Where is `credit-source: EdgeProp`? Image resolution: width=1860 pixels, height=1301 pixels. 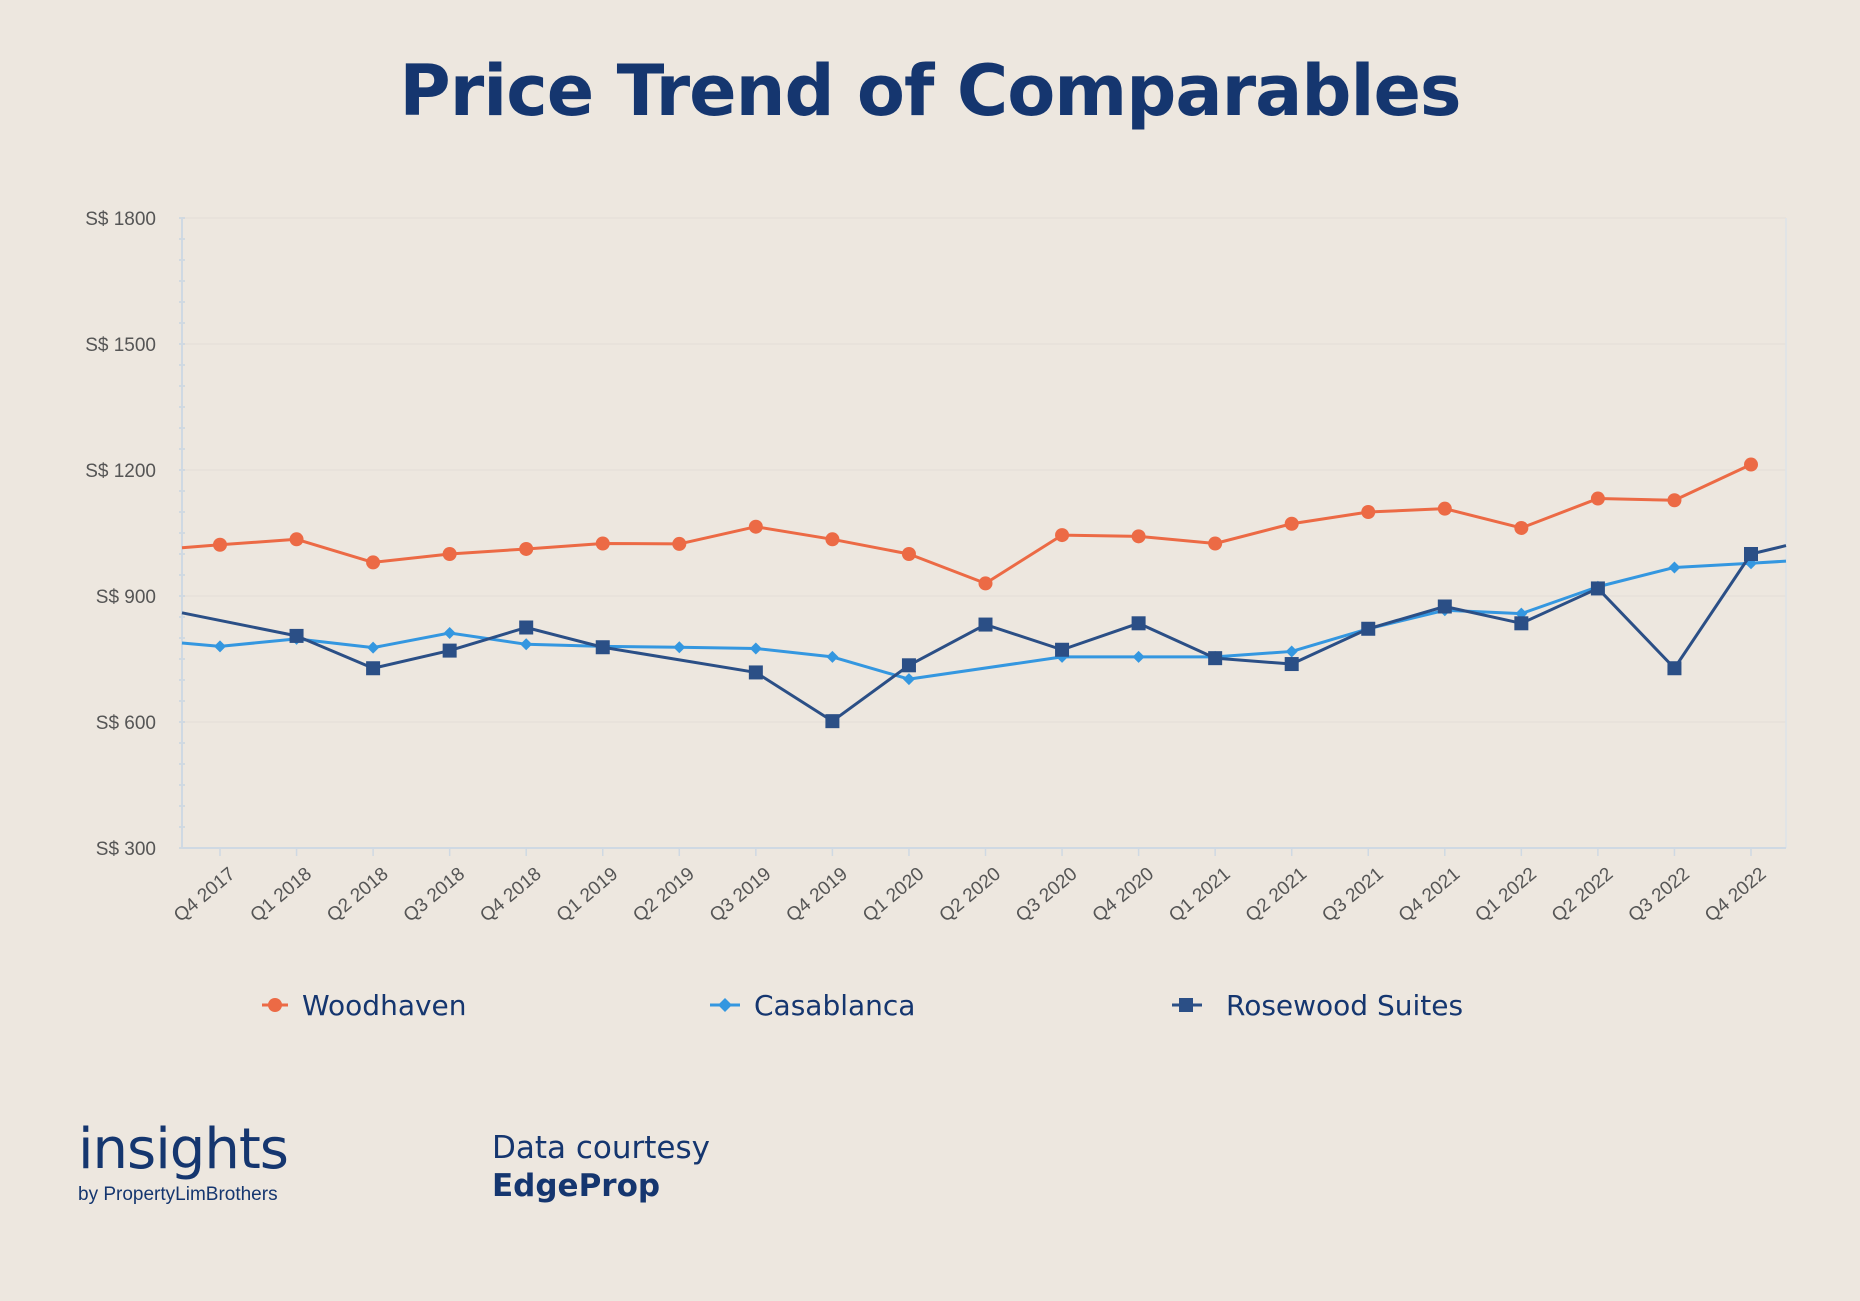
credit-source: EdgeProp is located at coordinates (576, 1186).